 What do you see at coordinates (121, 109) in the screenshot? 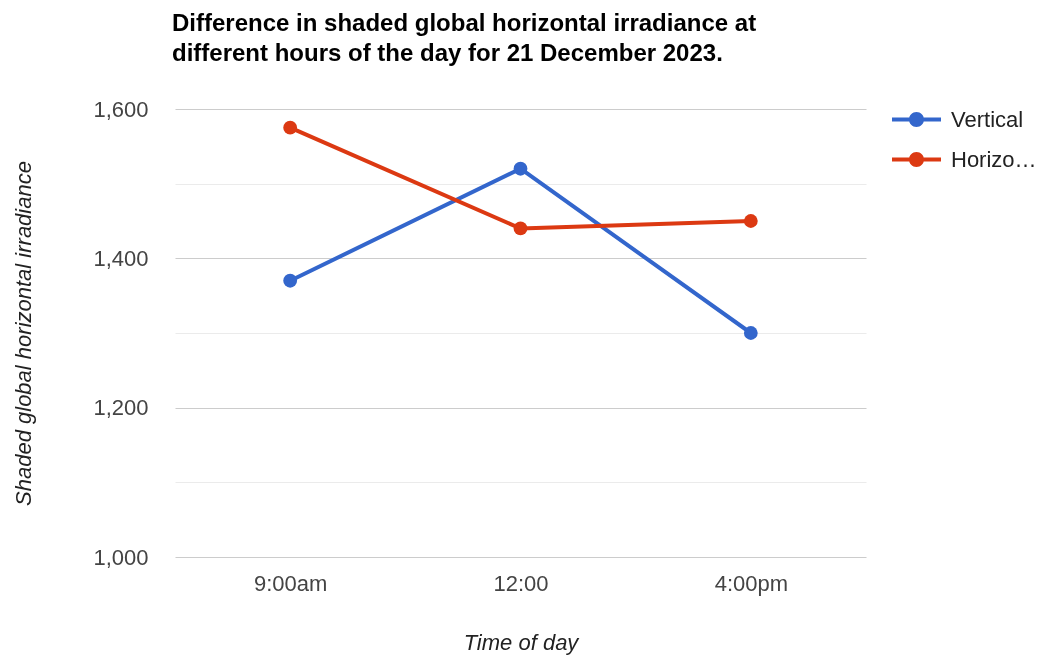
I see `y-tick-label: 1,600` at bounding box center [121, 109].